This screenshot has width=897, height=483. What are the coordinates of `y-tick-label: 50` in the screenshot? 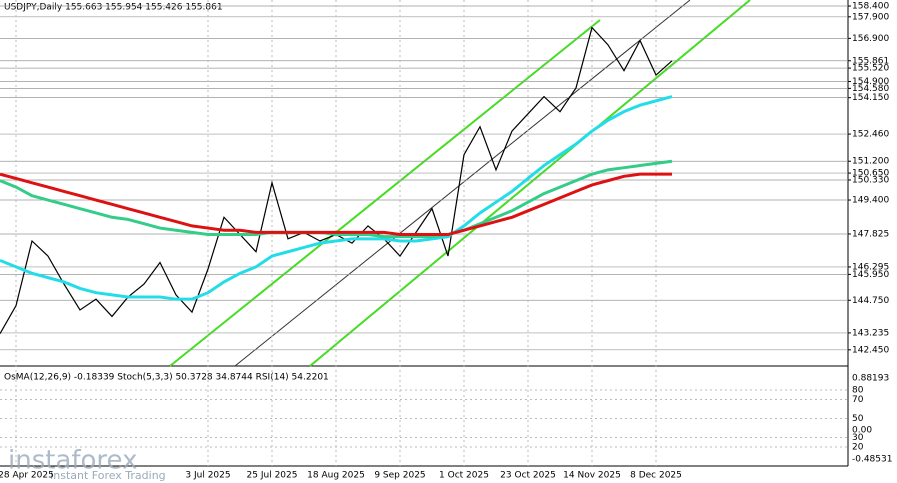 It's located at (858, 419).